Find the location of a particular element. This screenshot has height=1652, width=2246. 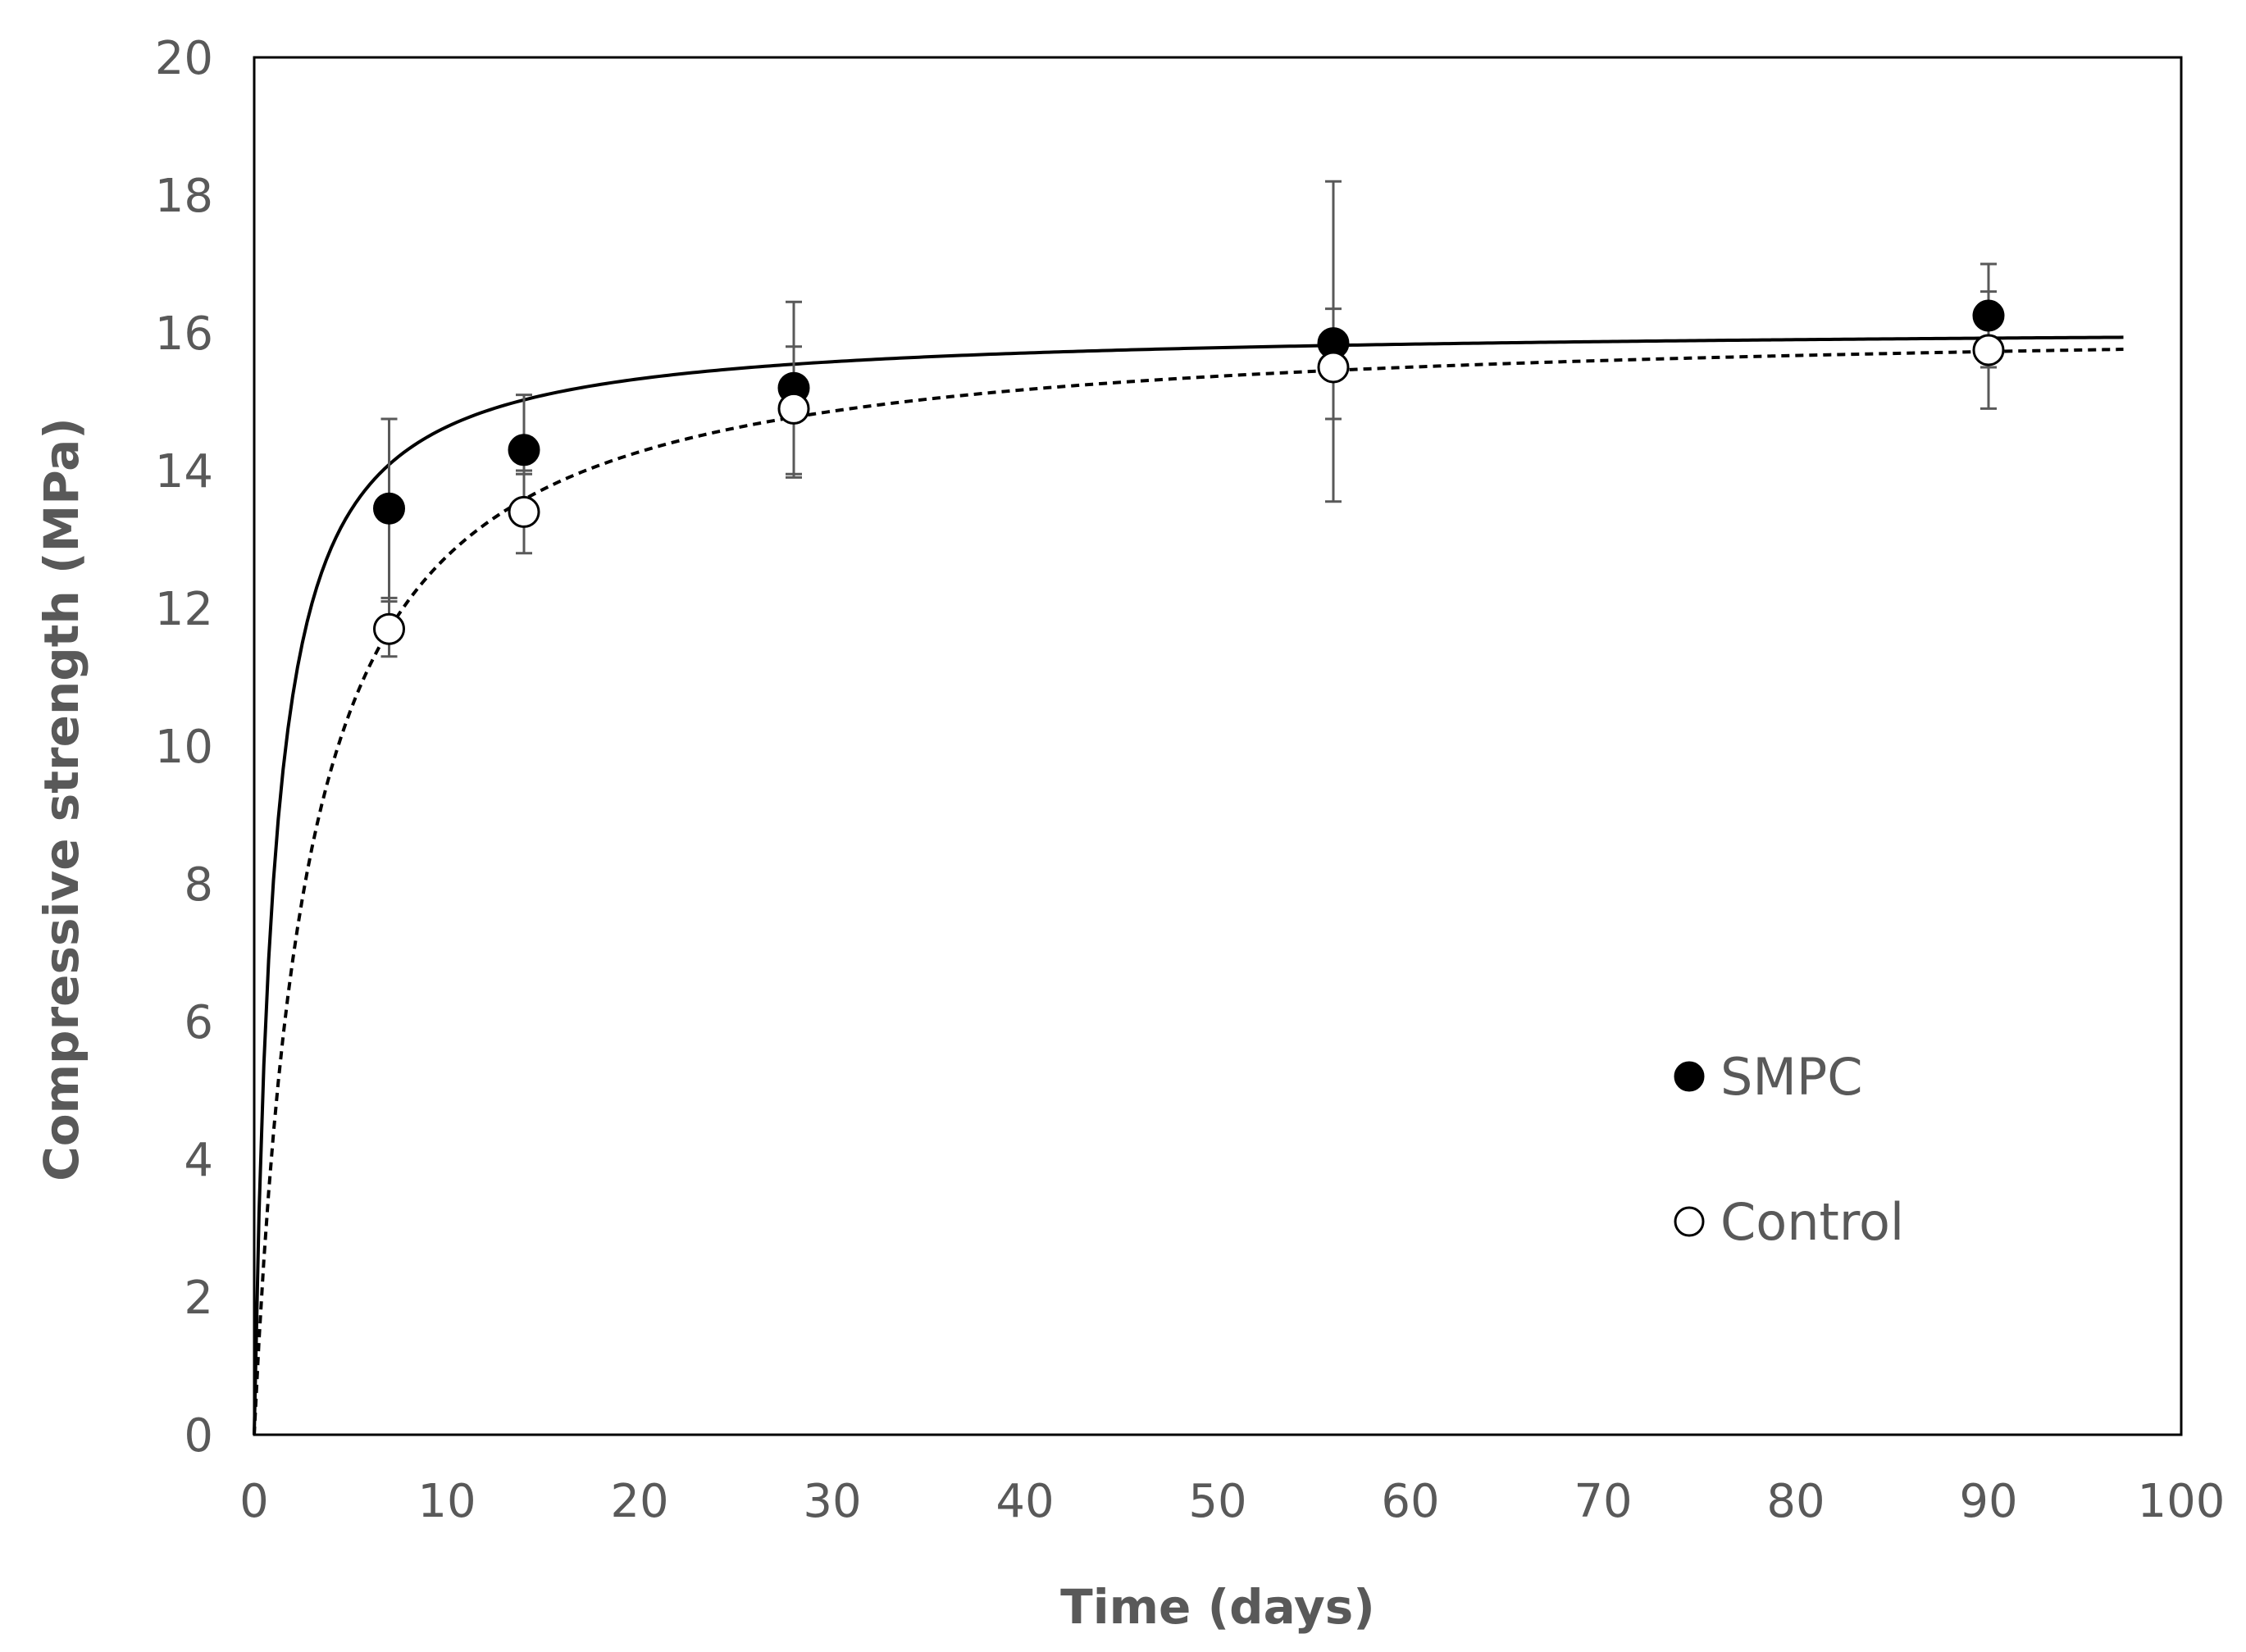

y-tick-label: 18 is located at coordinates (184, 196).